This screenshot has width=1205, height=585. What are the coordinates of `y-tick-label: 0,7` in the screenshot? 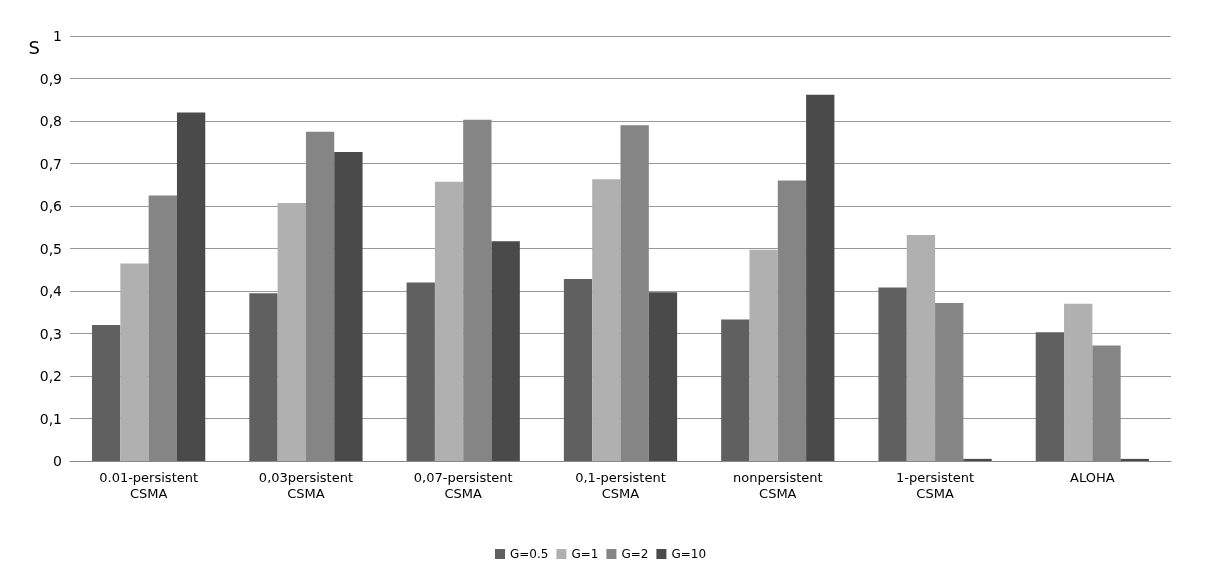 It's located at (50, 163).